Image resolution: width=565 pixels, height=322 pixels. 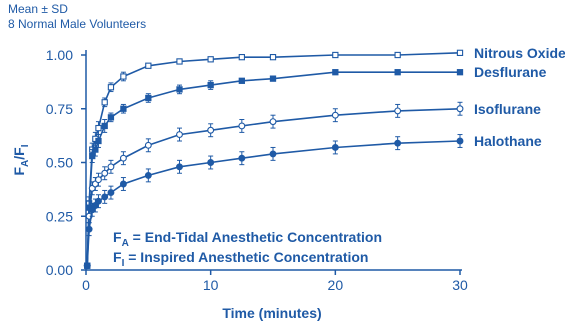 What do you see at coordinates (19, 171) in the screenshot?
I see `y-axis-label-main: F` at bounding box center [19, 171].